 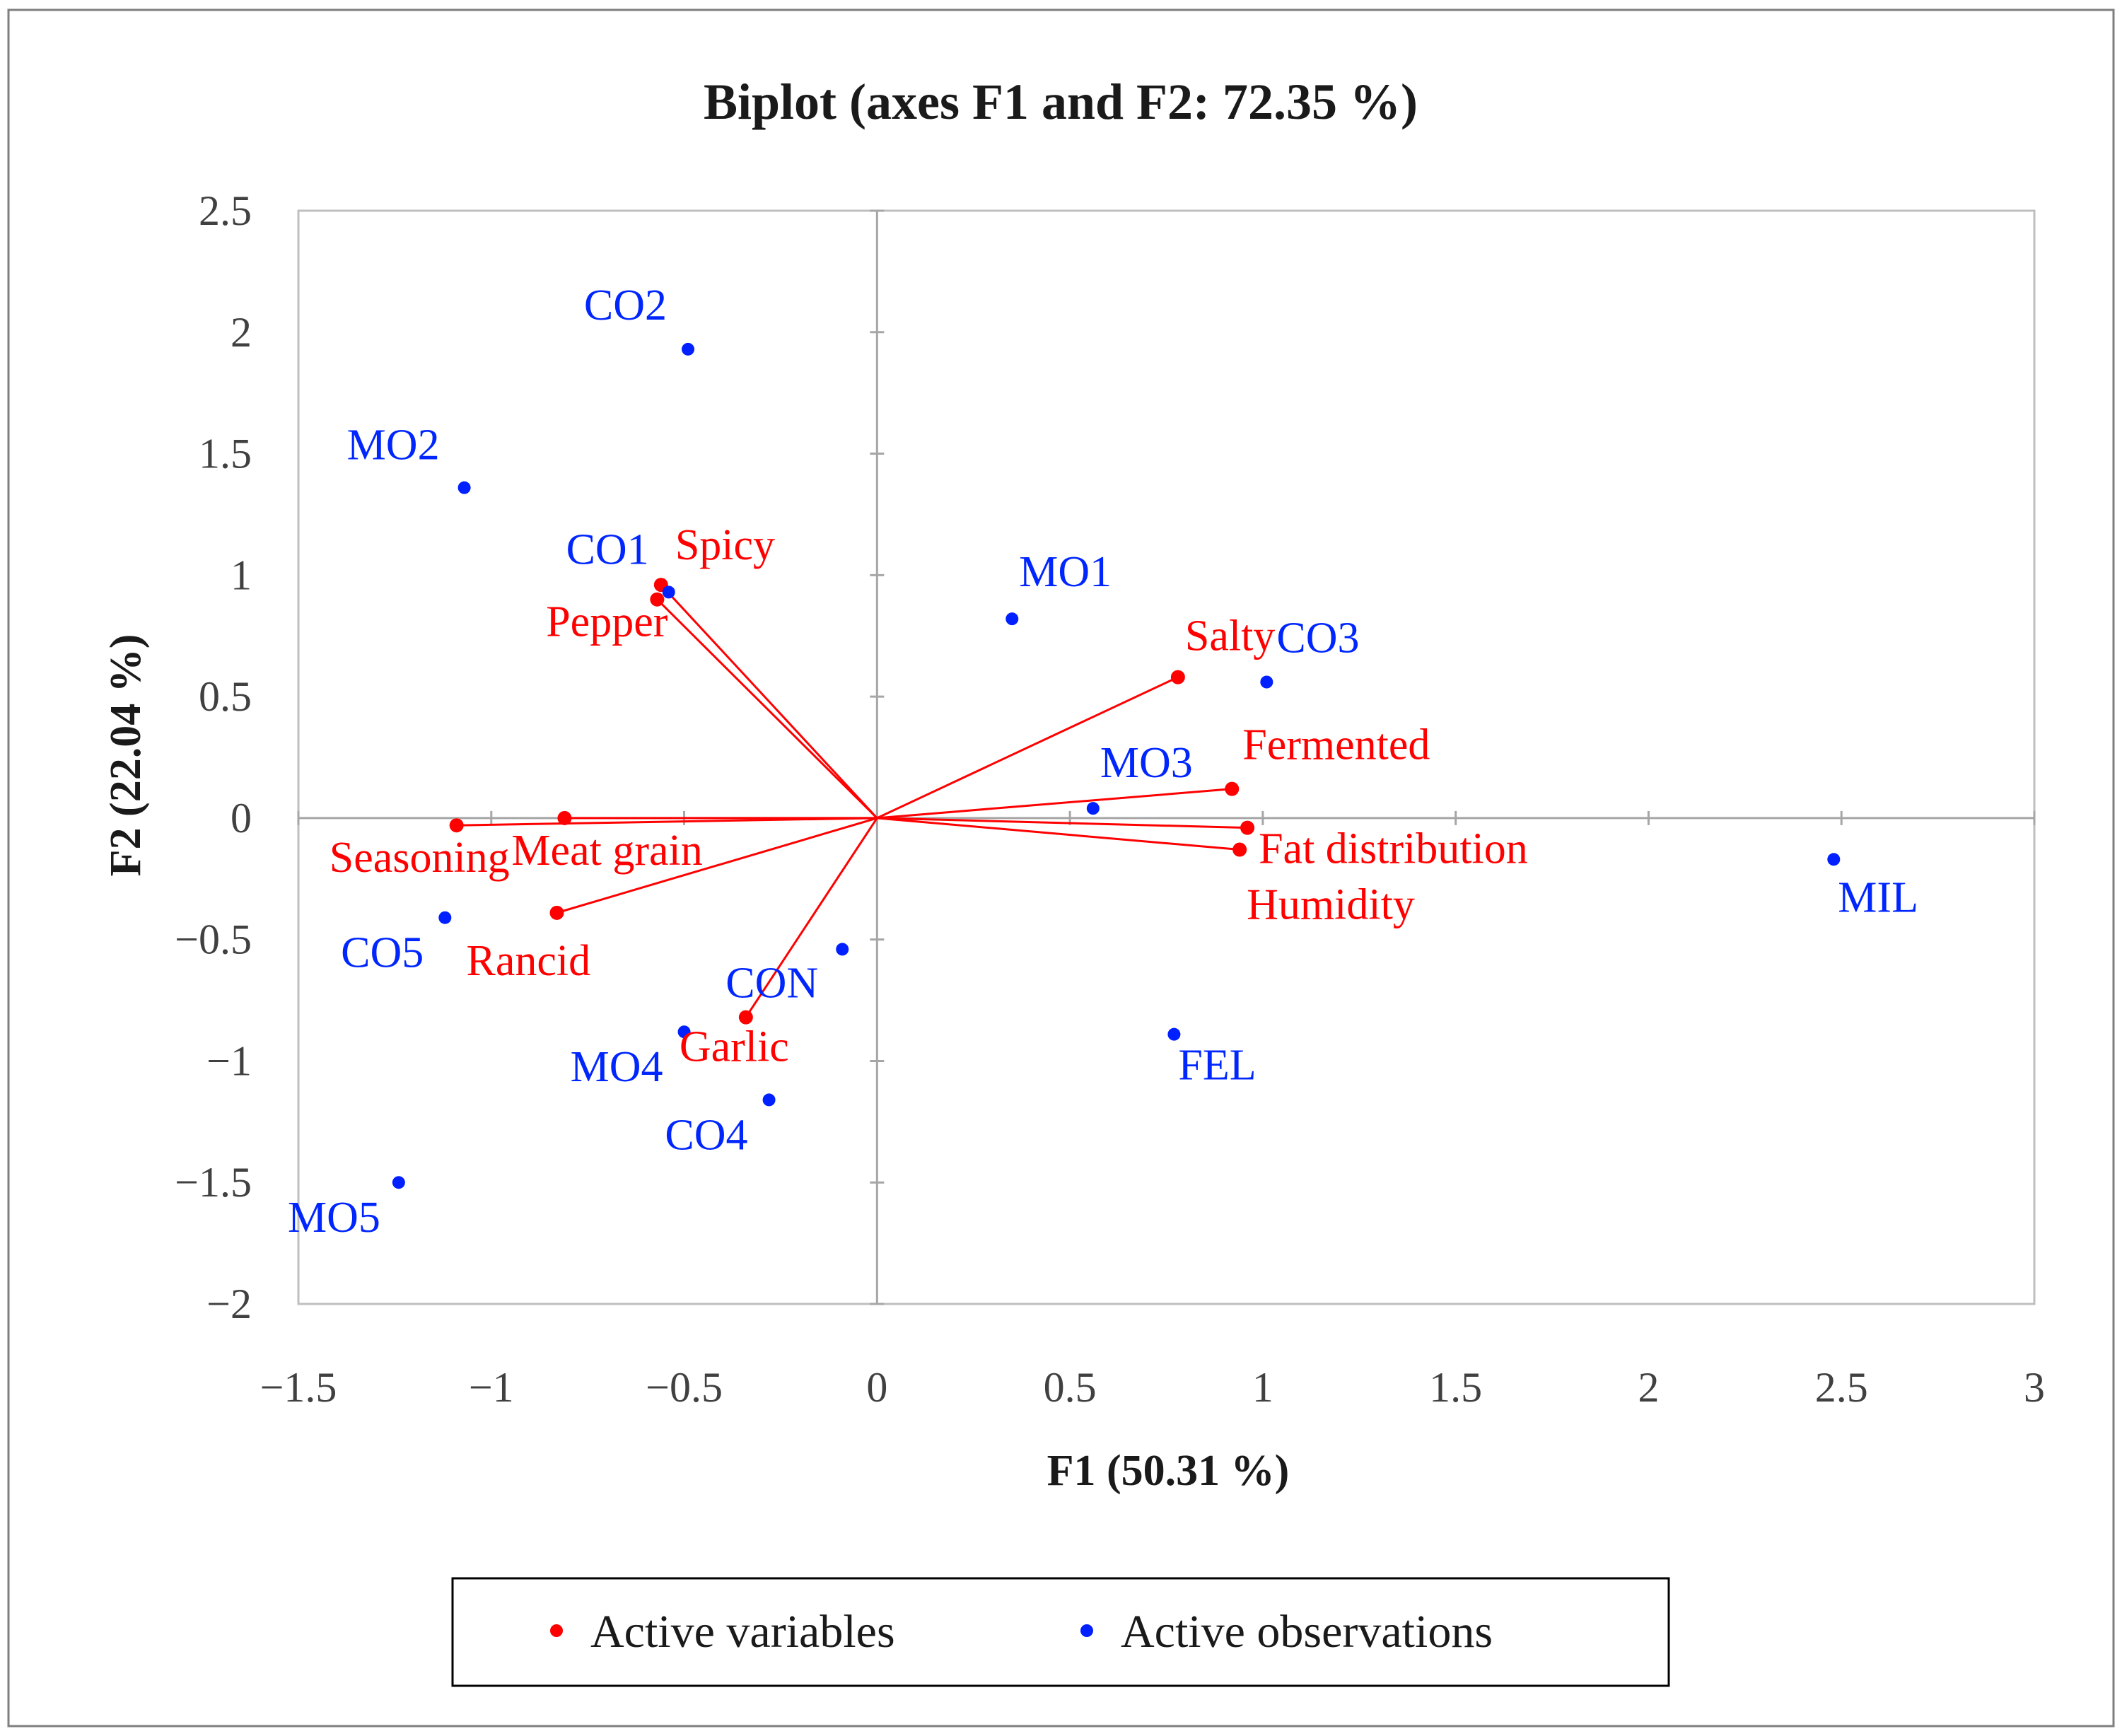 I want to click on y-tick-label: −0.5, so click(x=213, y=940).